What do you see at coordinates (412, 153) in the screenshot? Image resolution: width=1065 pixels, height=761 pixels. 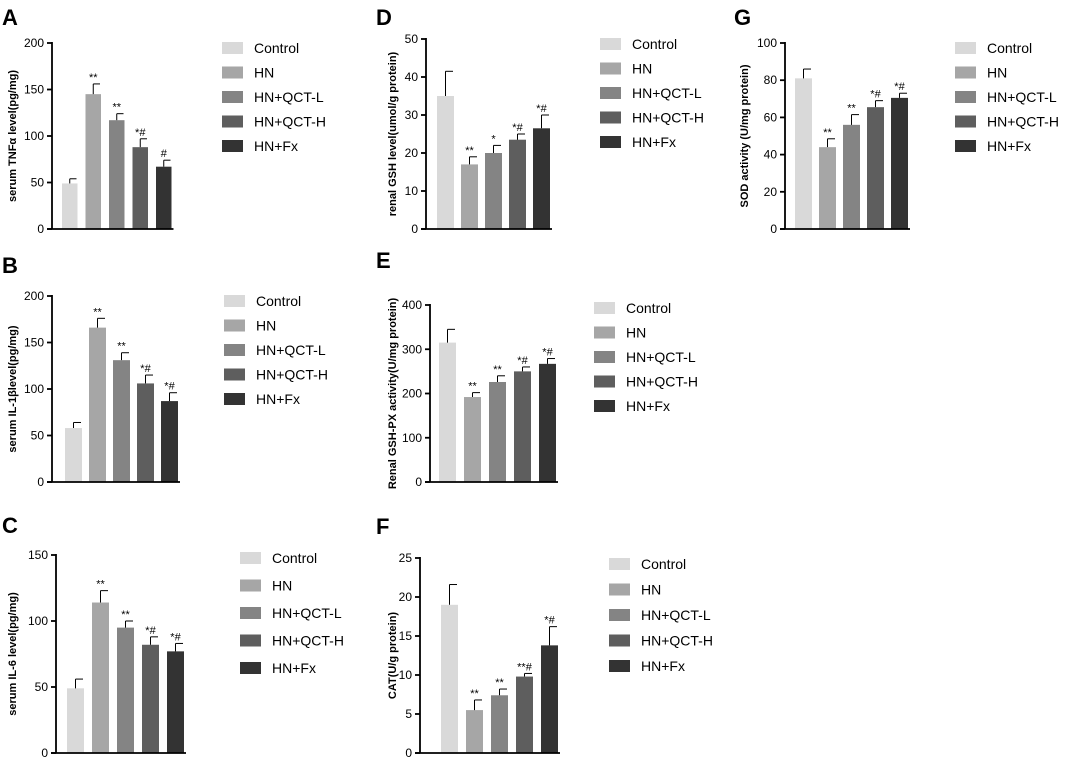 I see `y-tick-label: 20` at bounding box center [412, 153].